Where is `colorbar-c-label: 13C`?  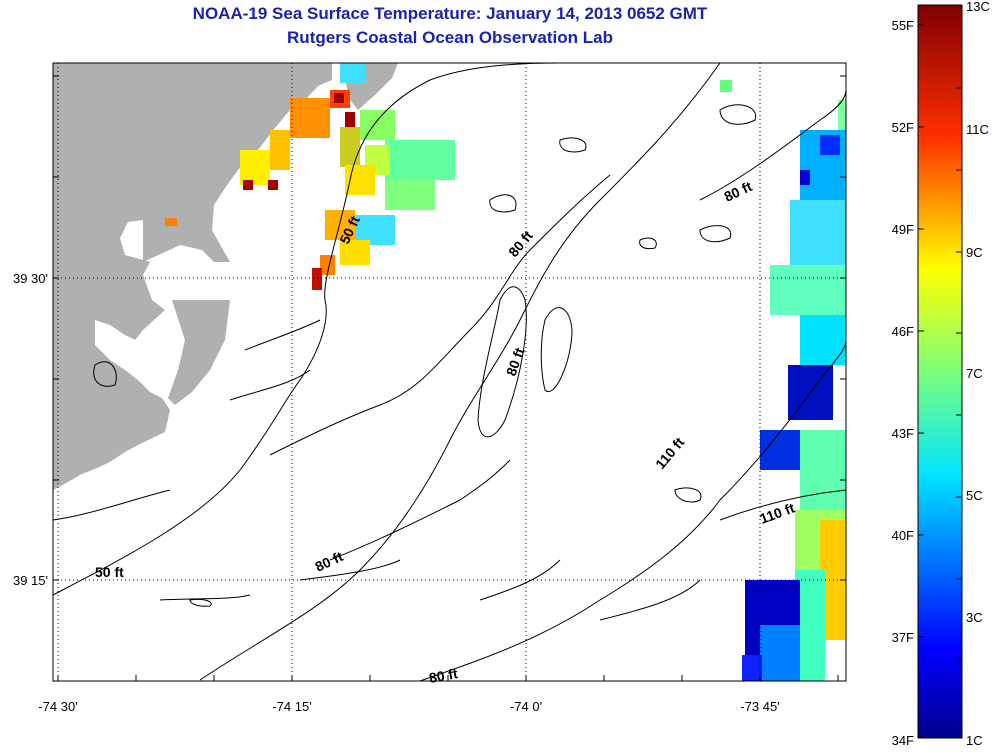 colorbar-c-label: 13C is located at coordinates (978, 7).